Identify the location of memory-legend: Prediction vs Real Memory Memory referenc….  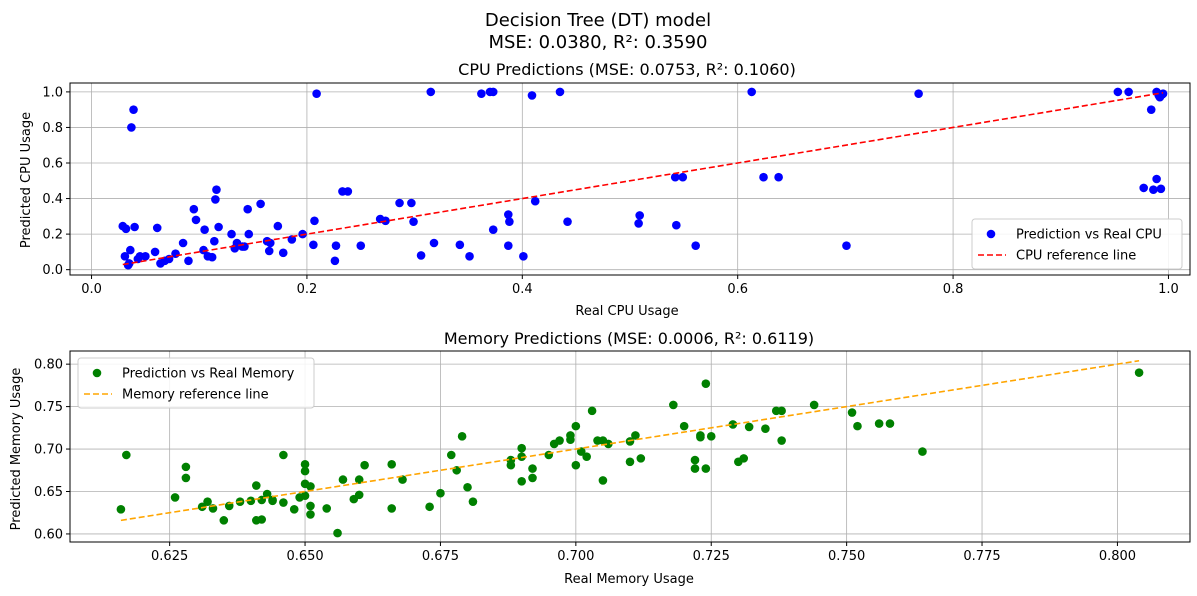
(196, 383).